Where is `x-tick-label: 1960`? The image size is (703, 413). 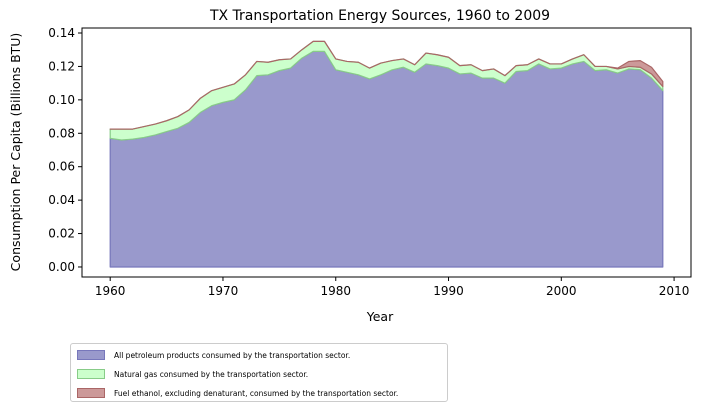 x-tick-label: 1960 is located at coordinates (110, 291).